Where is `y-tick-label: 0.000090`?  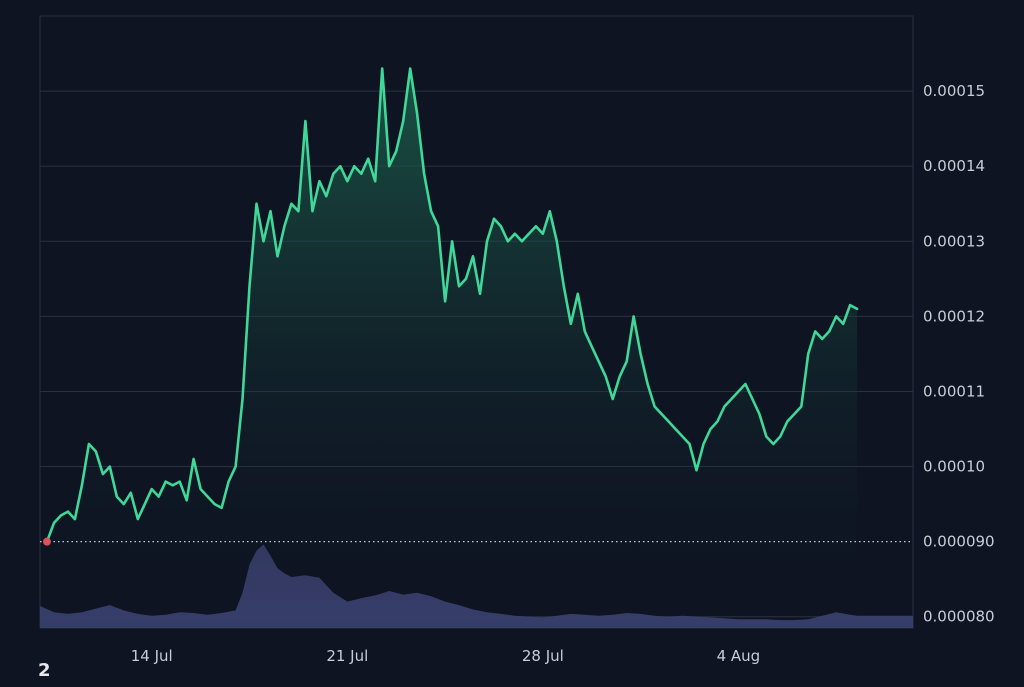 y-tick-label: 0.000090 is located at coordinates (959, 542).